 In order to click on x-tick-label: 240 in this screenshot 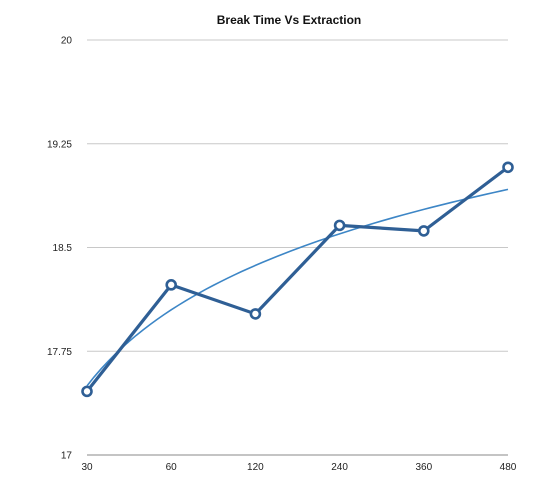, I will do `click(339, 467)`.